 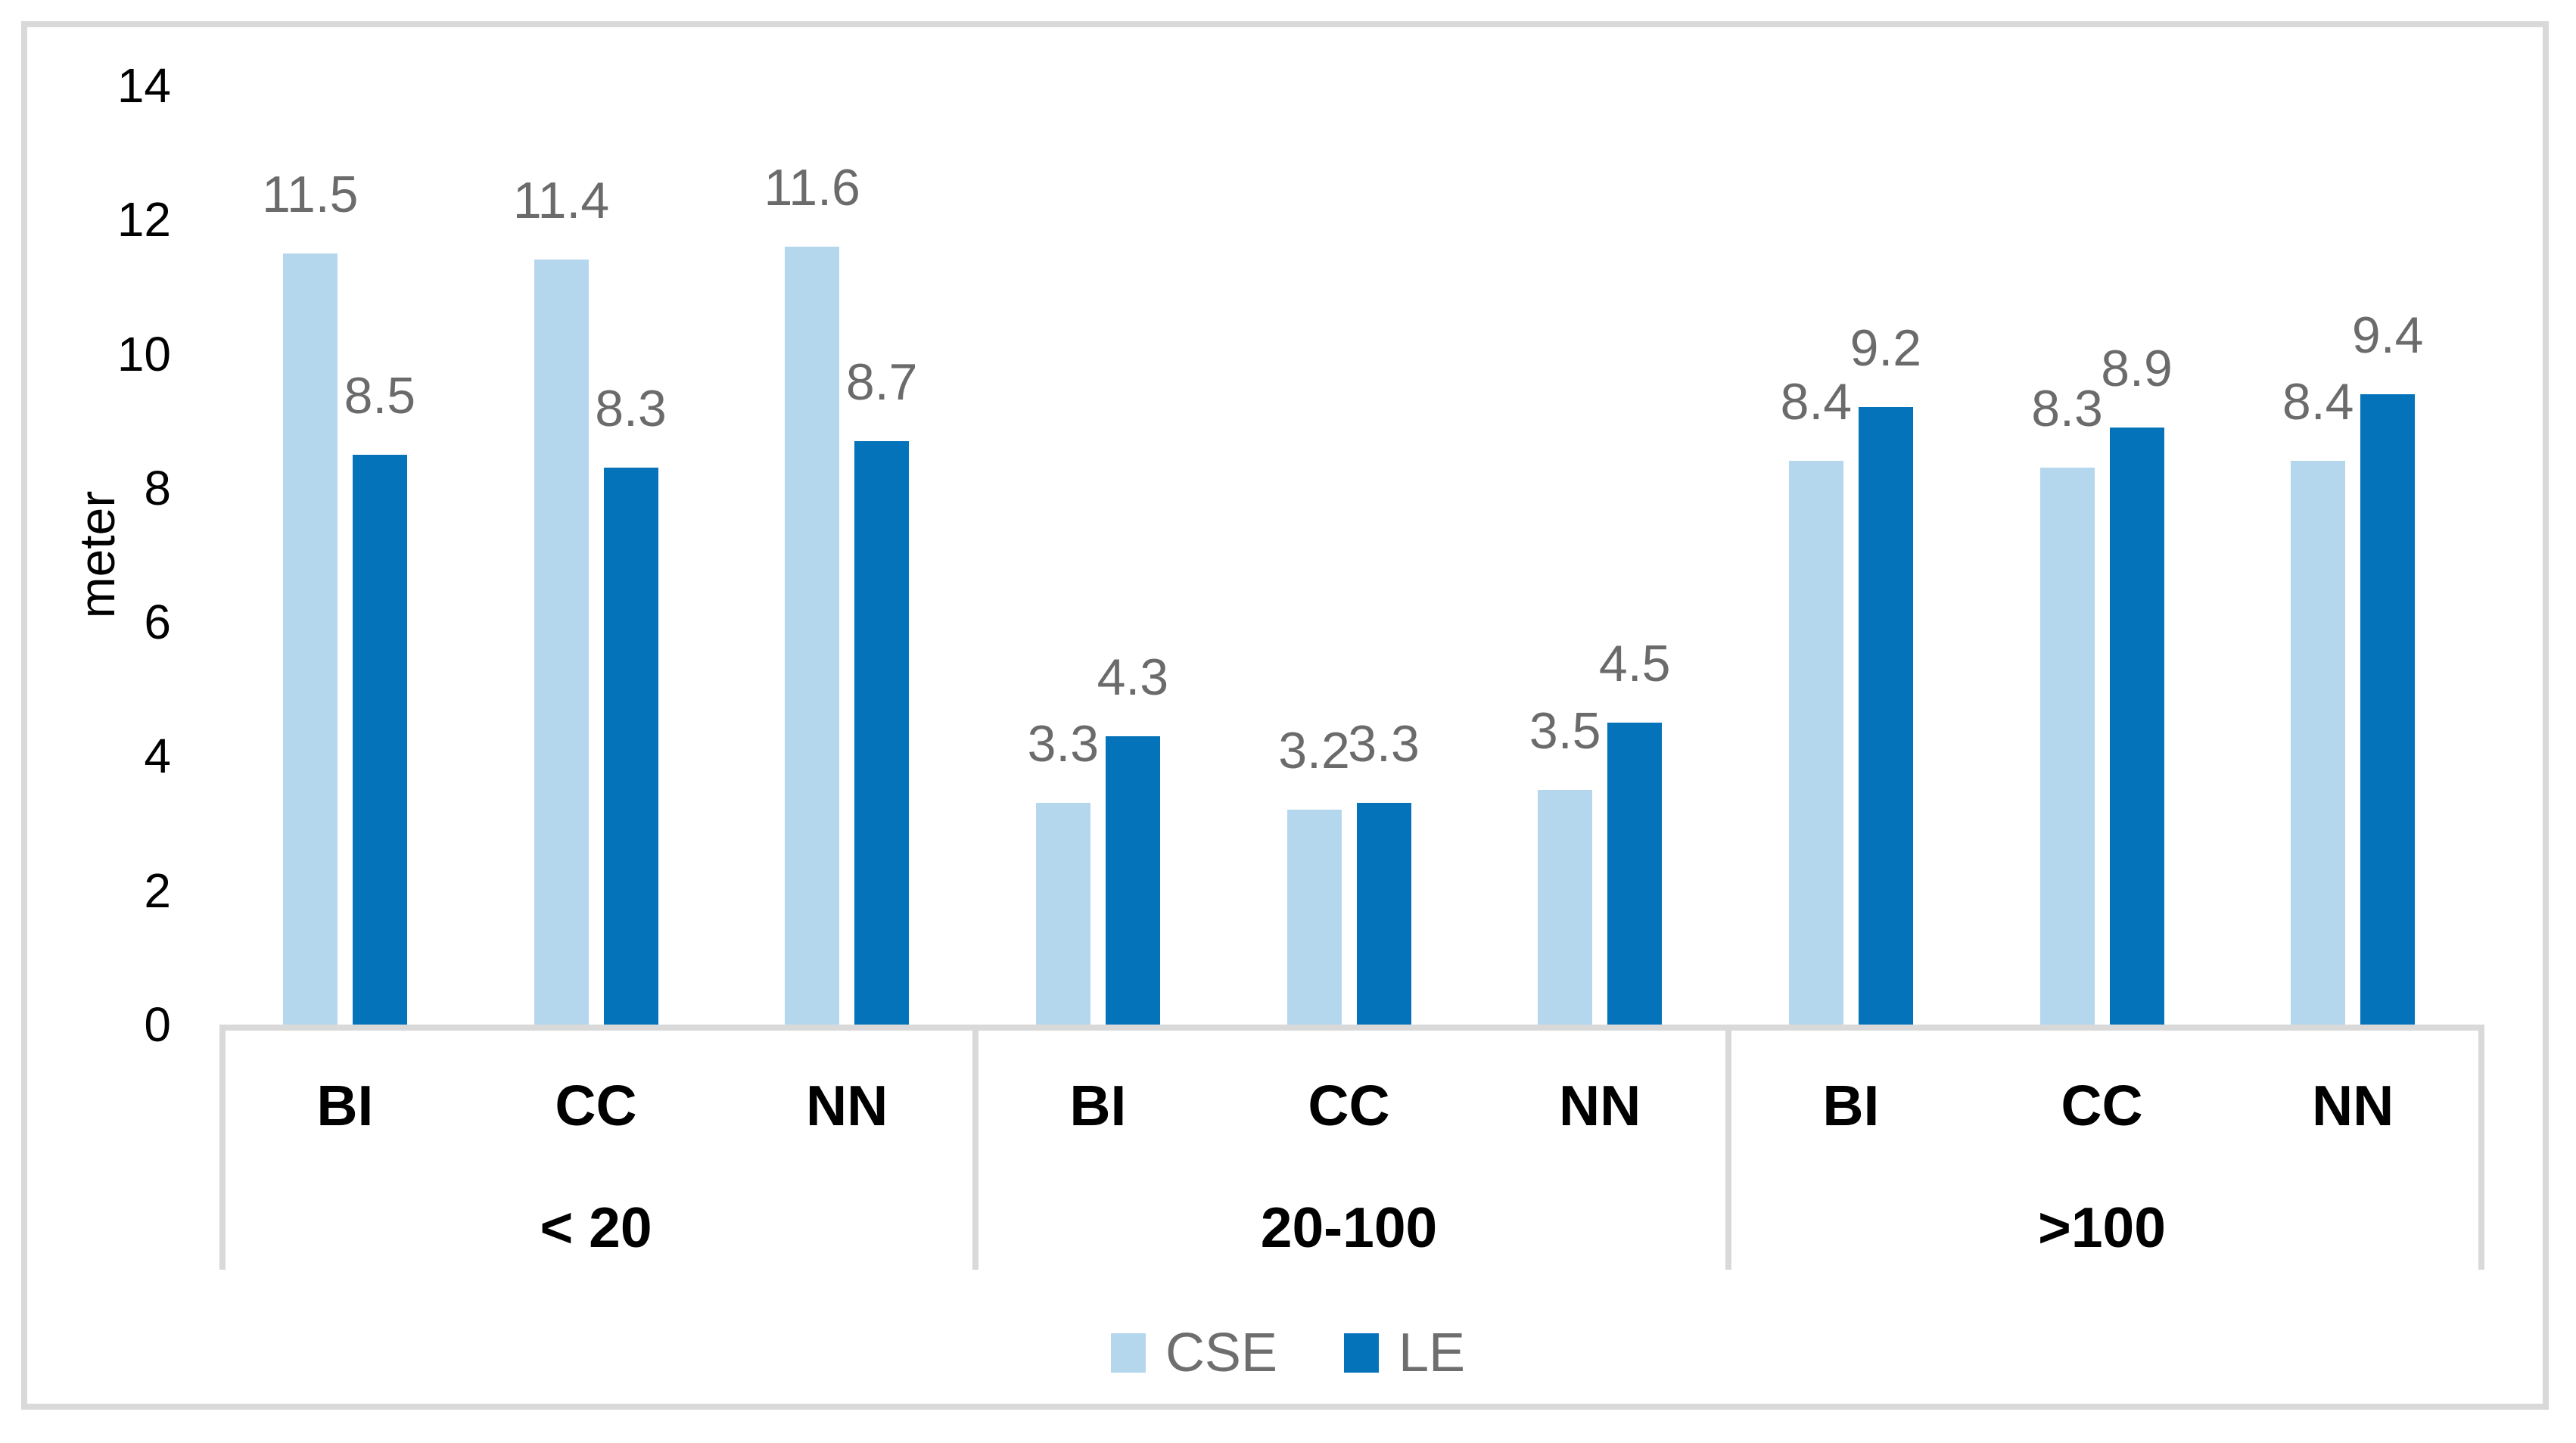 I want to click on y-tick-label: 2, so click(x=157, y=890).